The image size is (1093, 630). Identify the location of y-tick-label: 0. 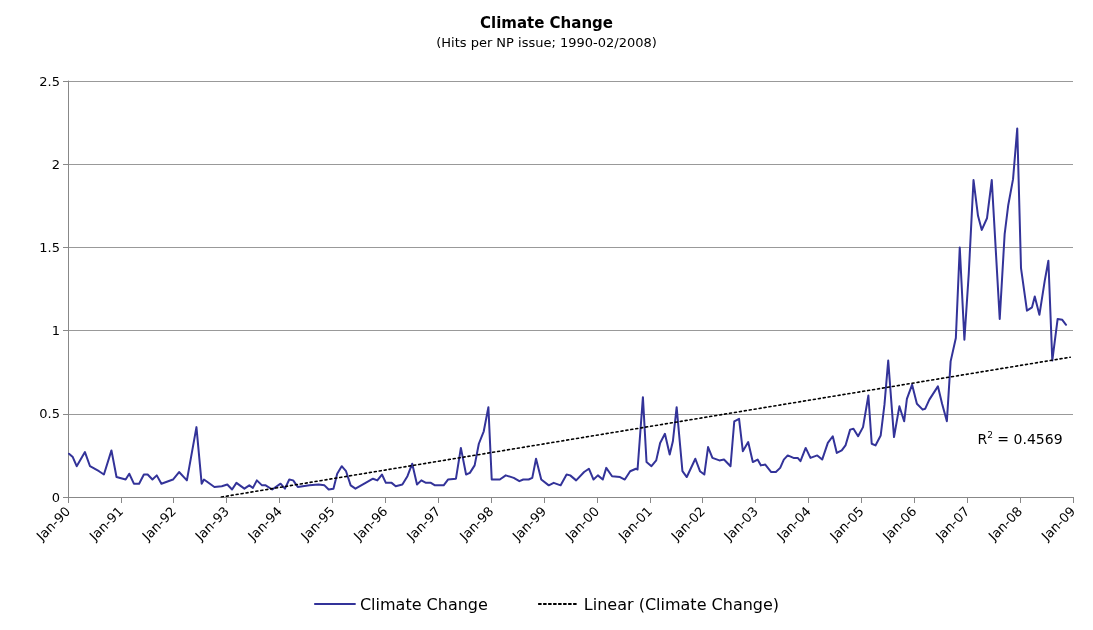
(55, 497).